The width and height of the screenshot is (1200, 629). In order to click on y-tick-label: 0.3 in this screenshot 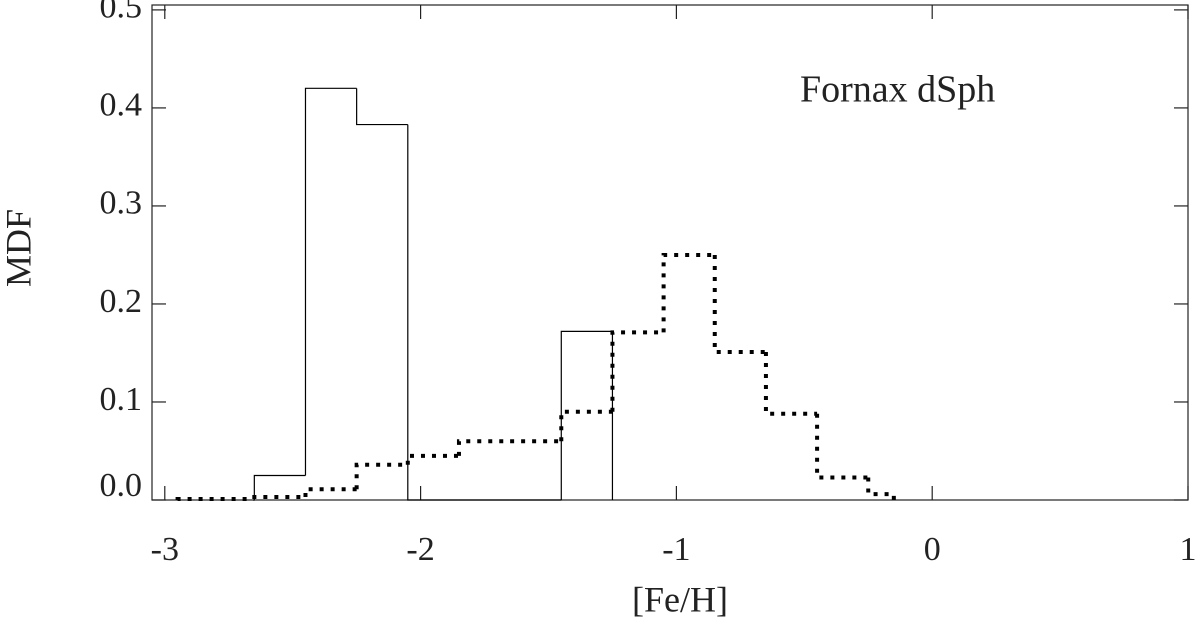, I will do `click(121, 203)`.